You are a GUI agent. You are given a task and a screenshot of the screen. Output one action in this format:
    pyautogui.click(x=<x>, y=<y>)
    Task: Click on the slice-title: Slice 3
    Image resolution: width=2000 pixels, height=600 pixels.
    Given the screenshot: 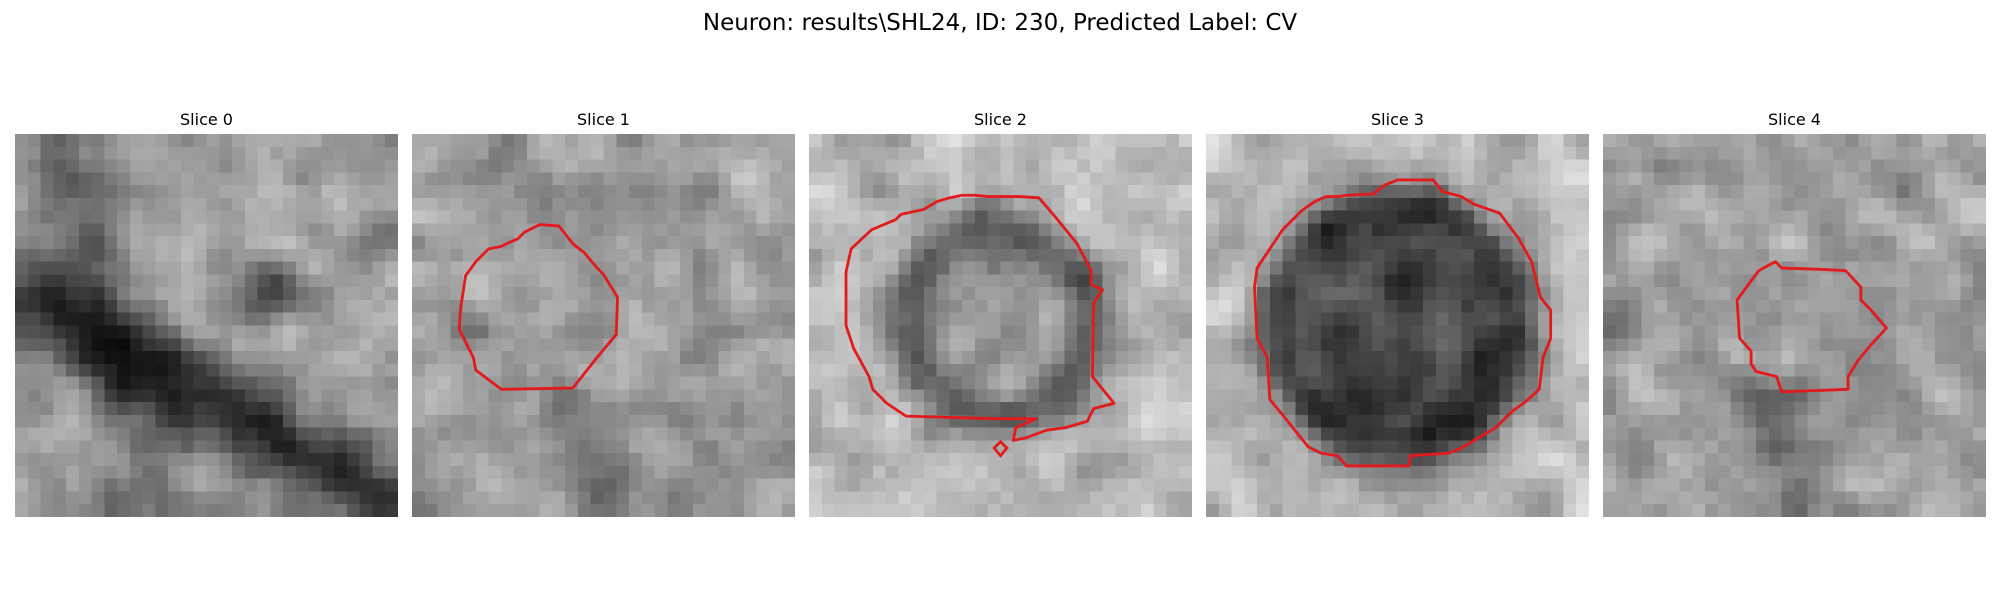 What is the action you would take?
    pyautogui.click(x=1397, y=119)
    